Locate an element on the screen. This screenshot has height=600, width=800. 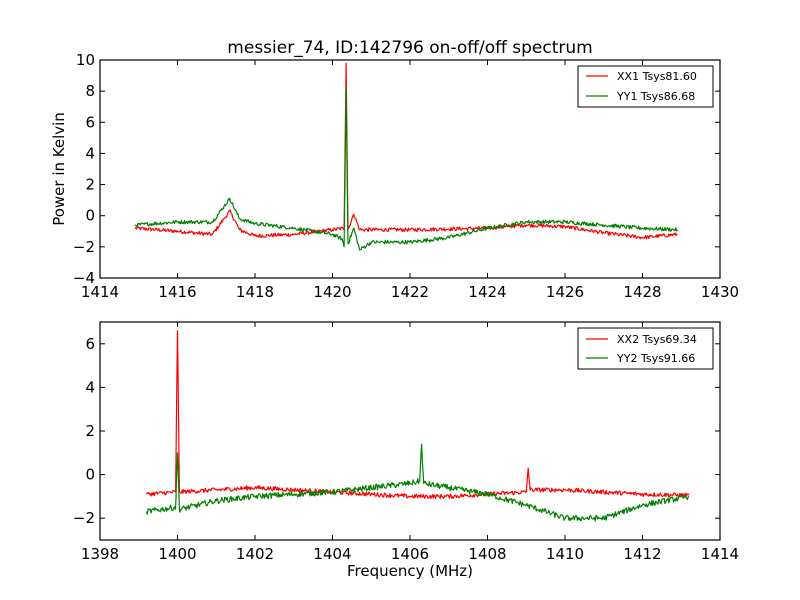
x-tick-label: 1418 is located at coordinates (255, 292).